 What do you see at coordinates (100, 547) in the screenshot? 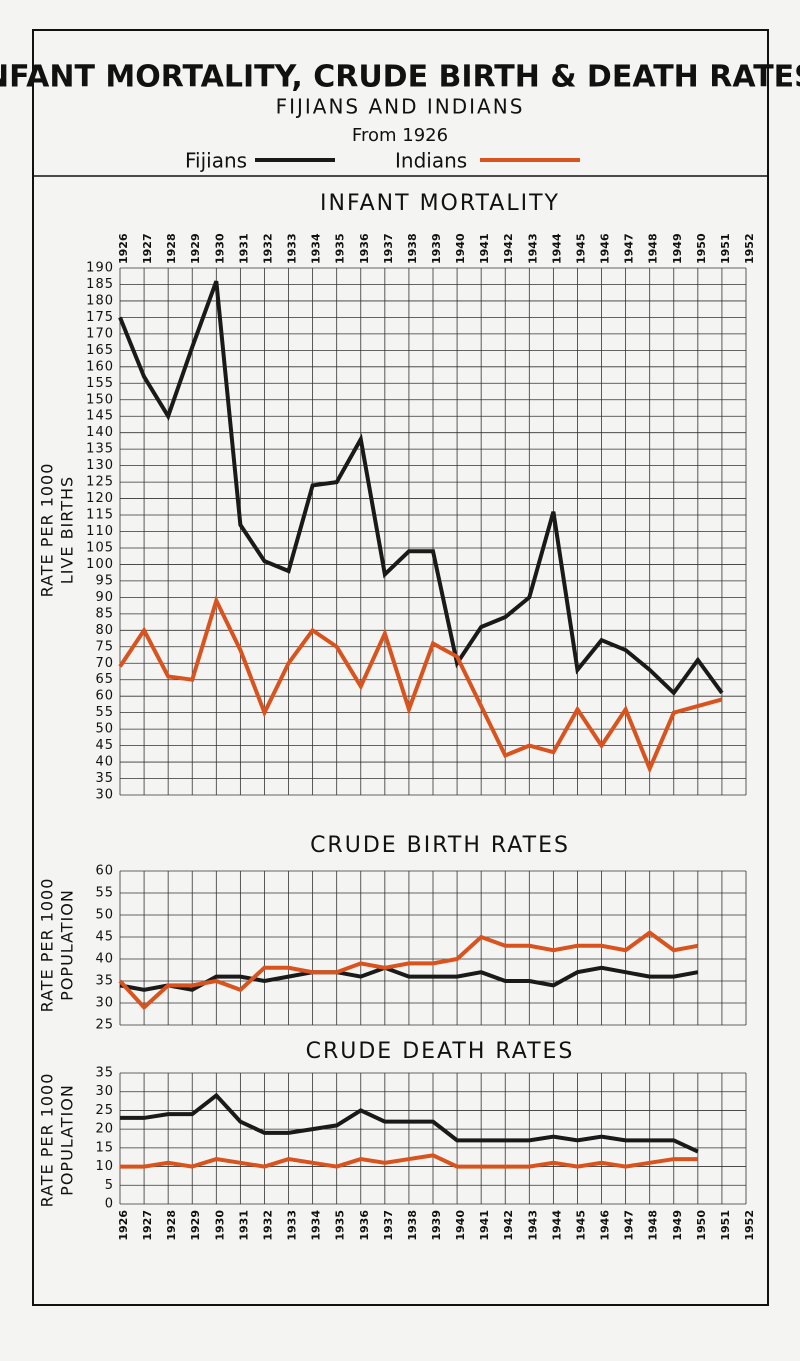
I see `y-tick-label: 105` at bounding box center [100, 547].